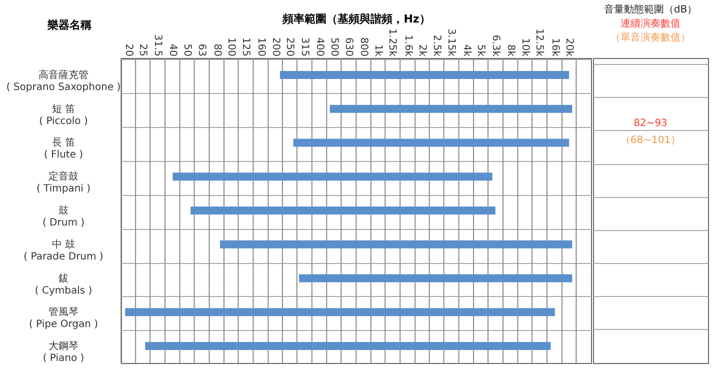 This screenshot has width=720, height=369. I want to click on x-tick-label: 1.25k, so click(392, 42).